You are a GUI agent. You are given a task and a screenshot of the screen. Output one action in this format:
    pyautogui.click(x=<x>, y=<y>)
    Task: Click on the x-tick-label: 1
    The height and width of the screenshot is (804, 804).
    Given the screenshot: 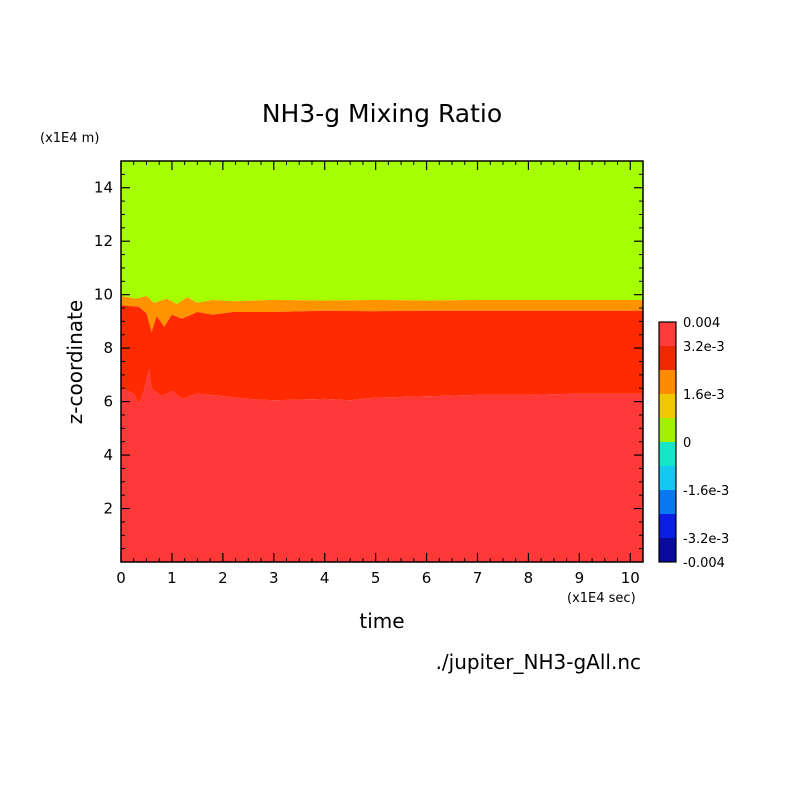 What is the action you would take?
    pyautogui.click(x=172, y=578)
    